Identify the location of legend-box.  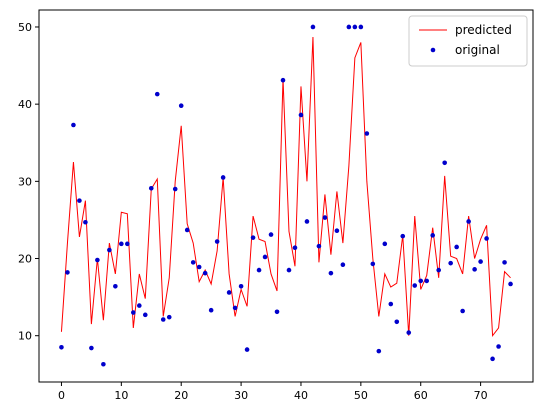
(468, 41).